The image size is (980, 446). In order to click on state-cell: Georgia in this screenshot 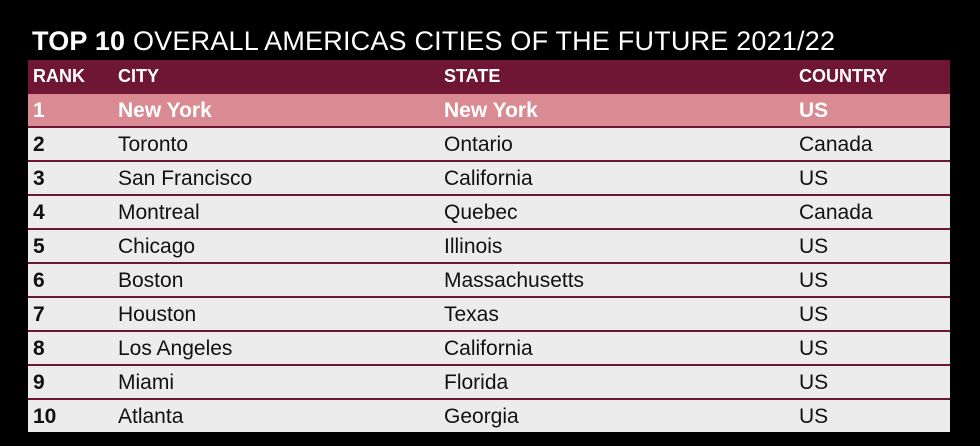, I will do `click(481, 416)`.